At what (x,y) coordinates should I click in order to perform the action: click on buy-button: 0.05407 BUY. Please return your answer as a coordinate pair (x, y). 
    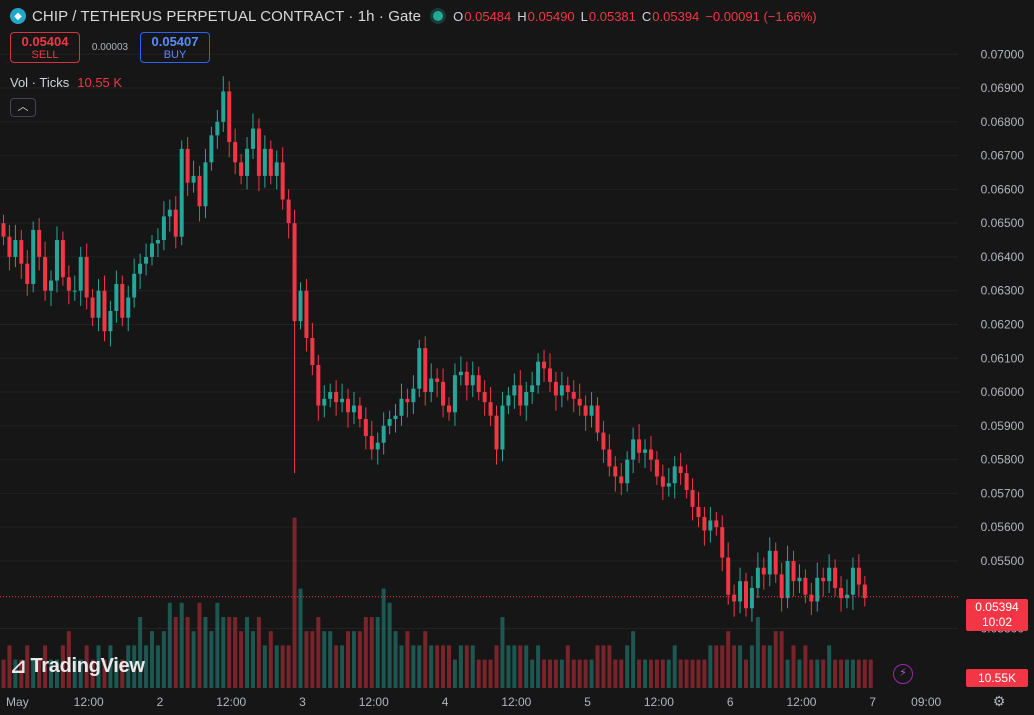
    Looking at the image, I should click on (175, 47).